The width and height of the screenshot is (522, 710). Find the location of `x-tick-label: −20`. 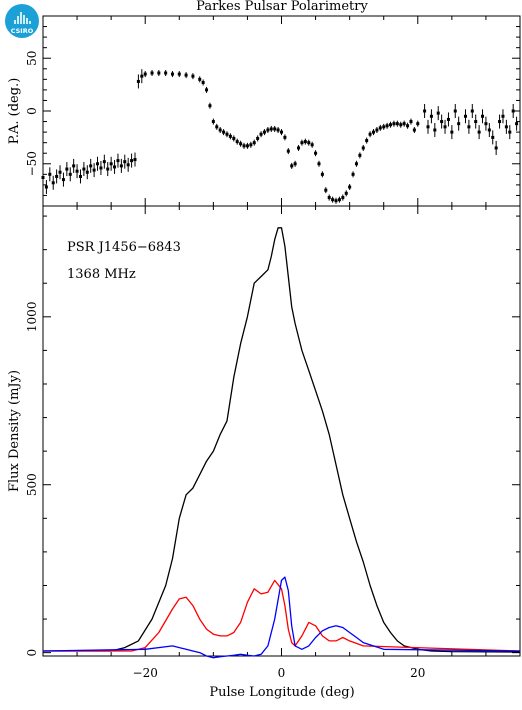

x-tick-label: −20 is located at coordinates (145, 673).